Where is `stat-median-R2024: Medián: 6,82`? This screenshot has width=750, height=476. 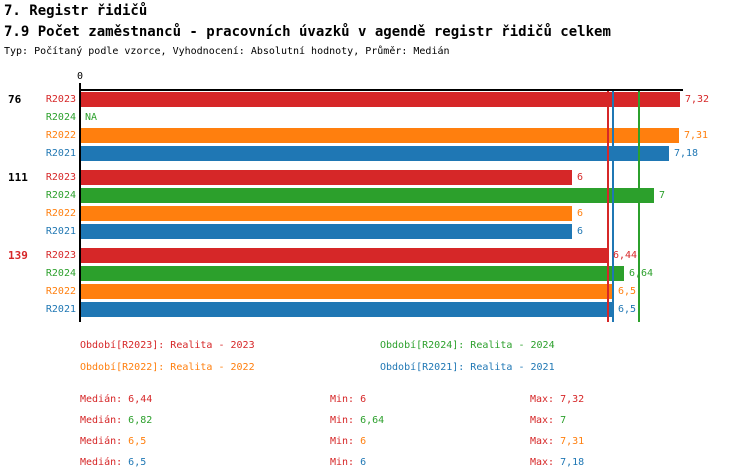
stat-median-R2024: Medián: 6,82 is located at coordinates (116, 421).